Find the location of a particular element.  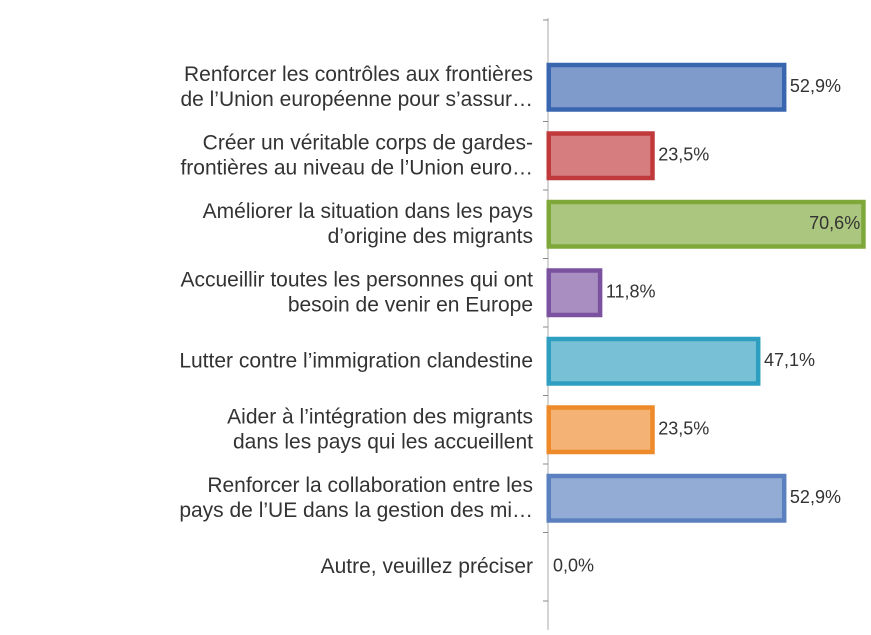

value-label: 70,6% is located at coordinates (834, 223).